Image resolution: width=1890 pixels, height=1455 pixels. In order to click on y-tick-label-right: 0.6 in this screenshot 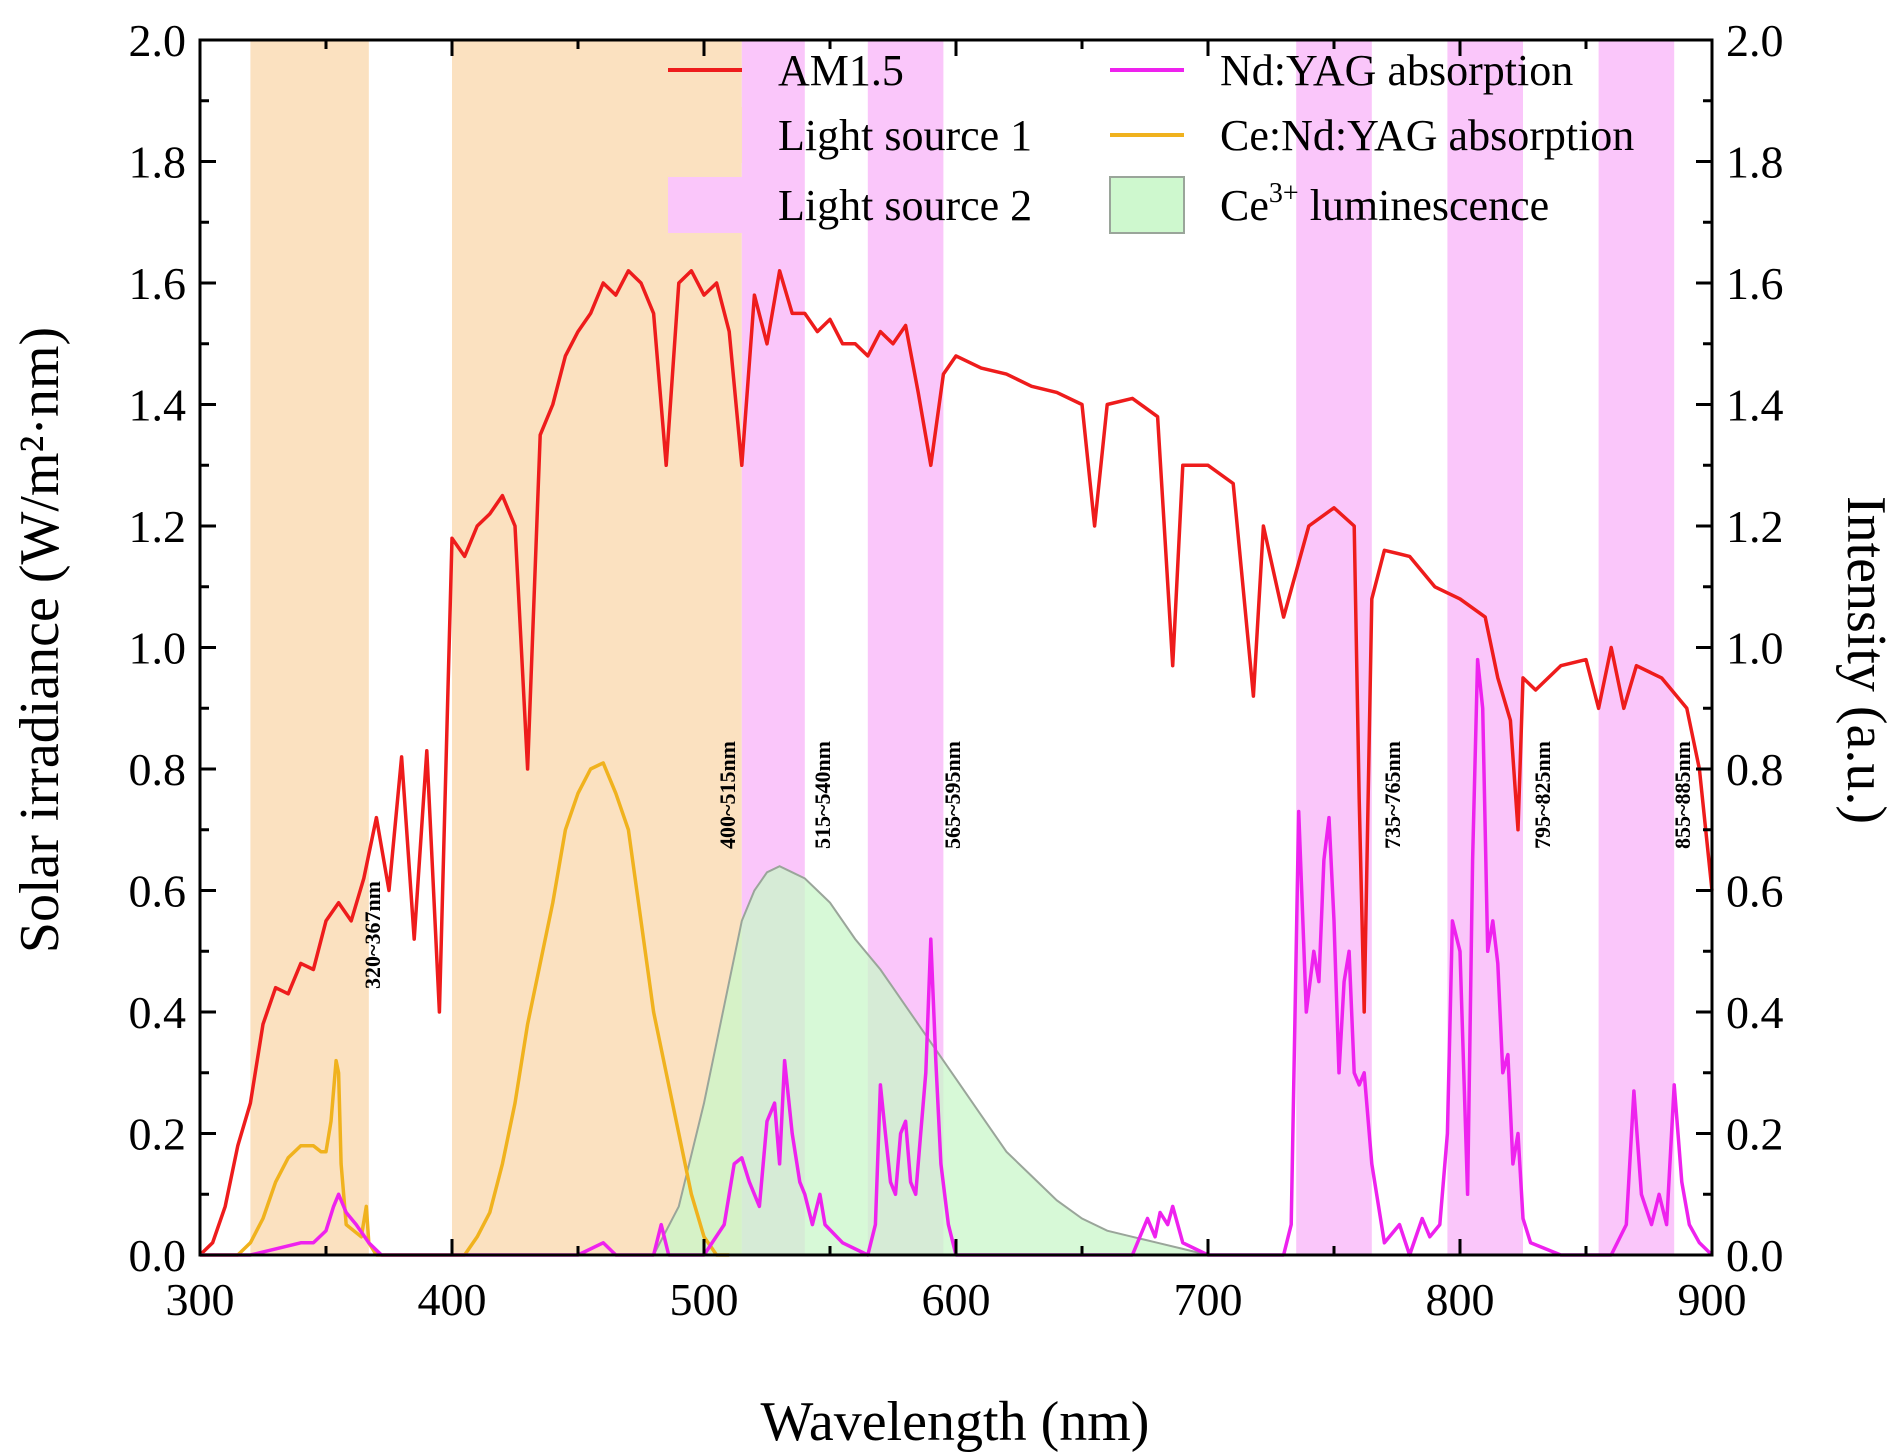, I will do `click(1755, 891)`.